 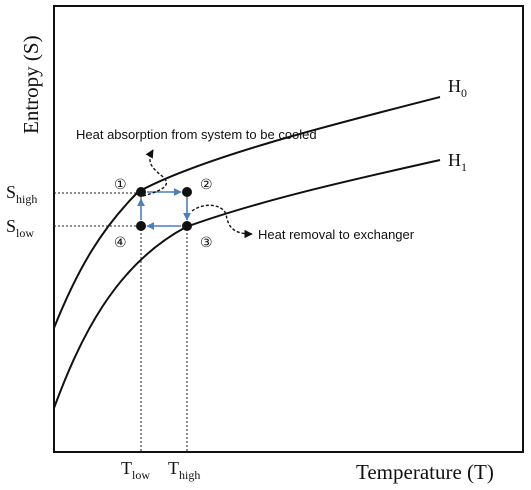 What do you see at coordinates (31, 84) in the screenshot?
I see `y-axis-label: Entropy (S)` at bounding box center [31, 84].